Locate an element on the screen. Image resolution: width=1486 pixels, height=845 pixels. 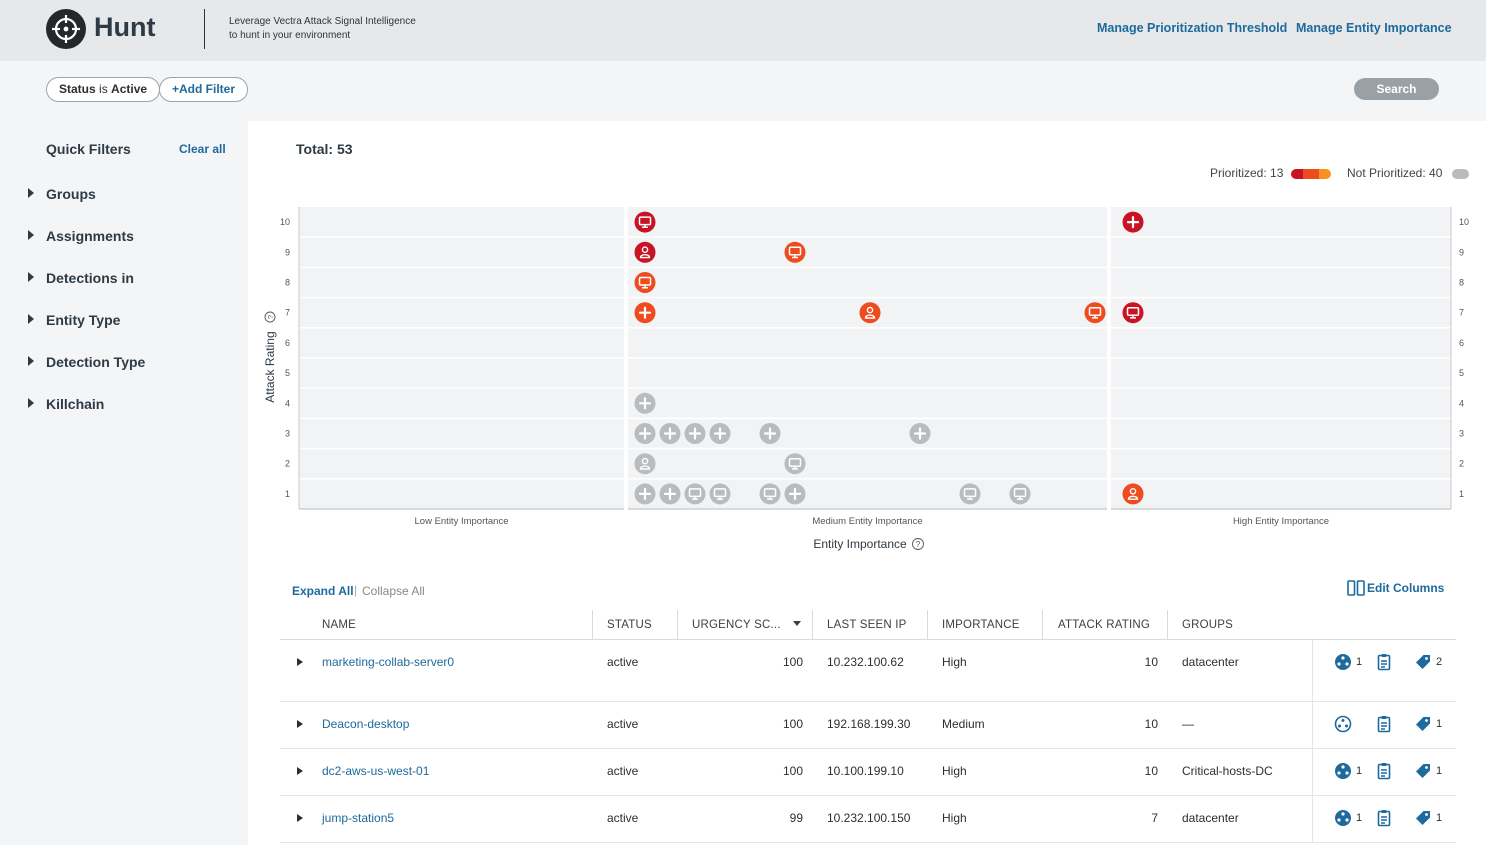
y-tick-label: 4 is located at coordinates (287, 403).